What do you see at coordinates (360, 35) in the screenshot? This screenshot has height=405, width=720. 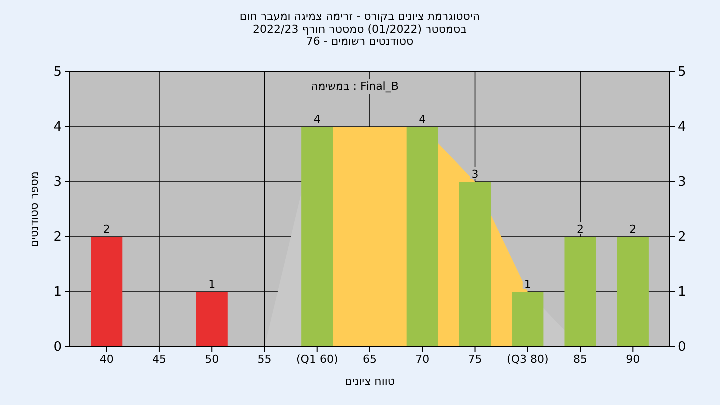 I see `chart-subtitle: בסמסטר (01/2022) סמסטר חורף 2022/23 סטודנטים רשומים - 76` at bounding box center [360, 35].